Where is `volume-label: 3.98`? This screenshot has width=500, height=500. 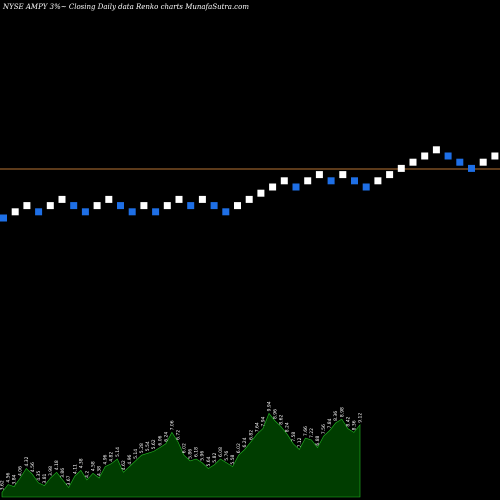
volume-label: 3.98 is located at coordinates (51, 471).